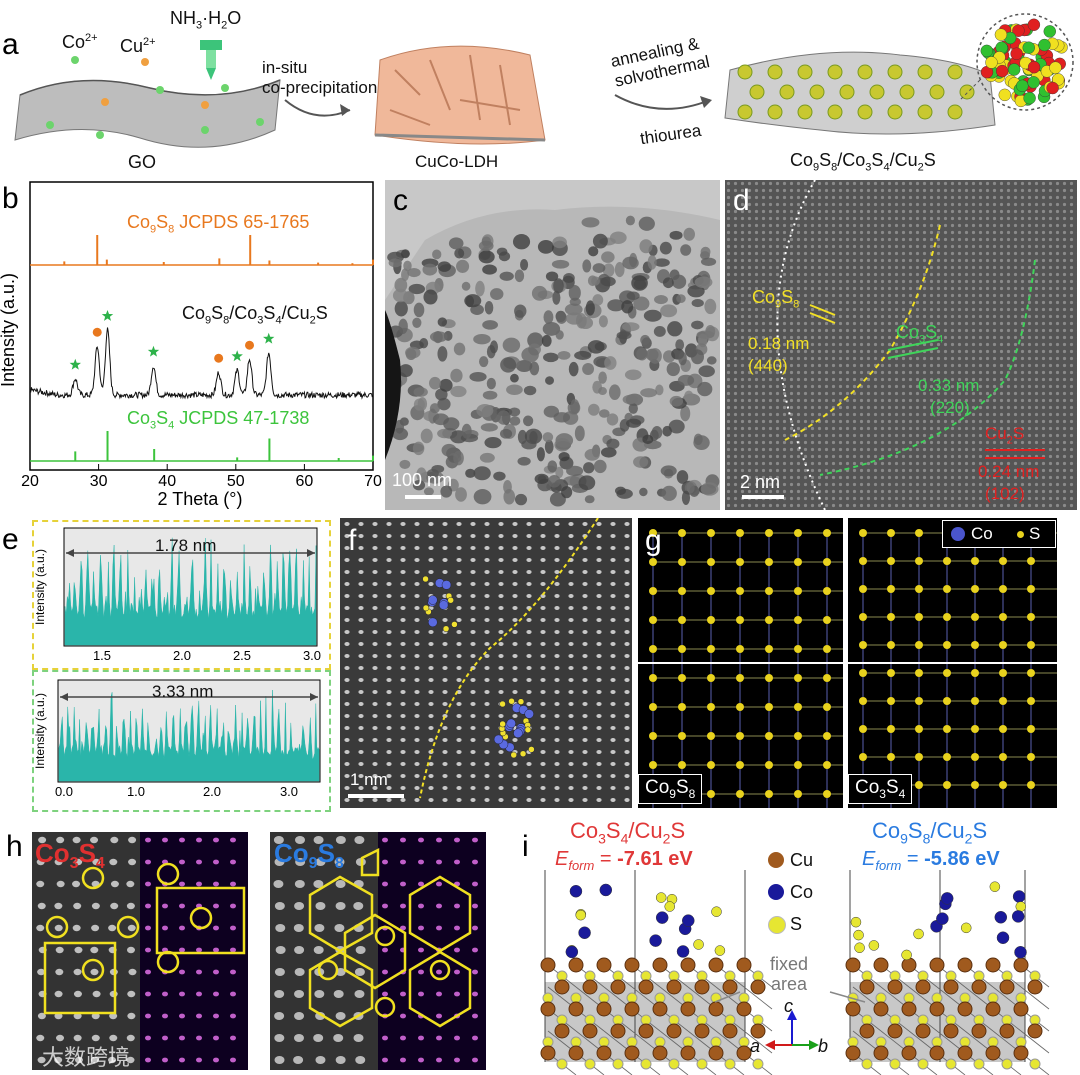 The width and height of the screenshot is (1080, 1075). What do you see at coordinates (97, 332) in the screenshot?
I see `xrd-co9s8-marker` at bounding box center [97, 332].